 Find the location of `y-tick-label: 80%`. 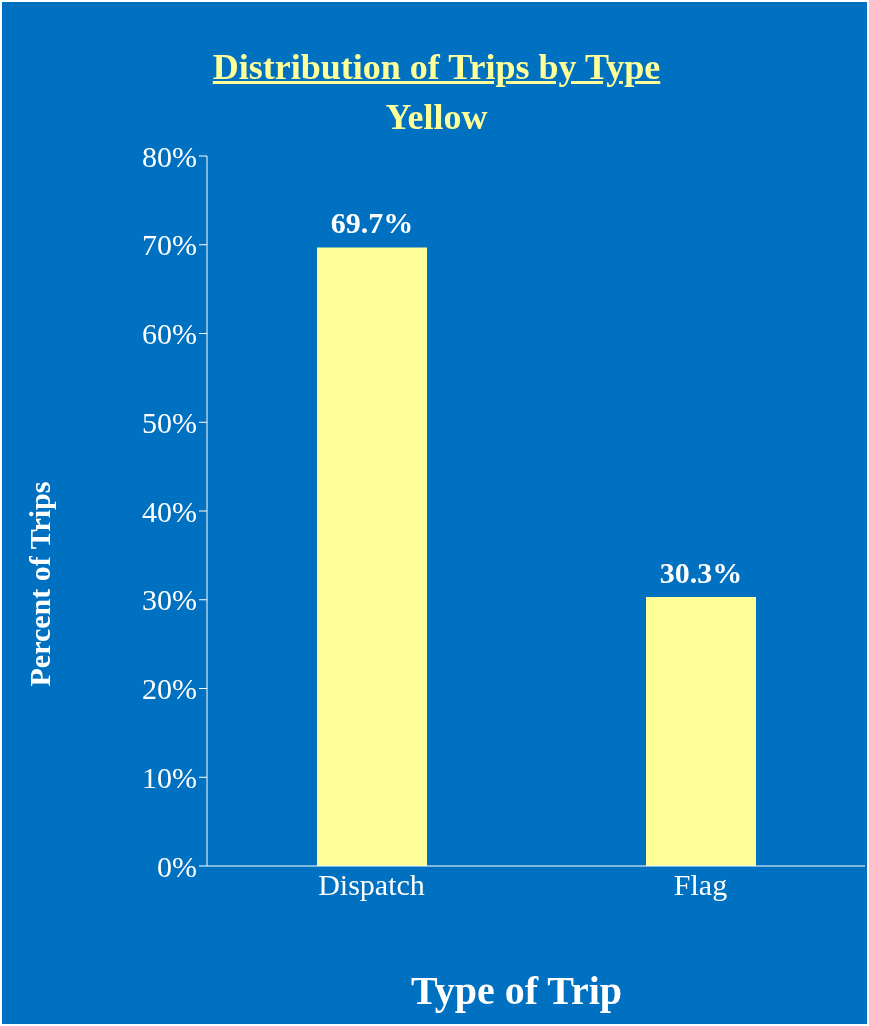

y-tick-label: 80% is located at coordinates (169, 156).